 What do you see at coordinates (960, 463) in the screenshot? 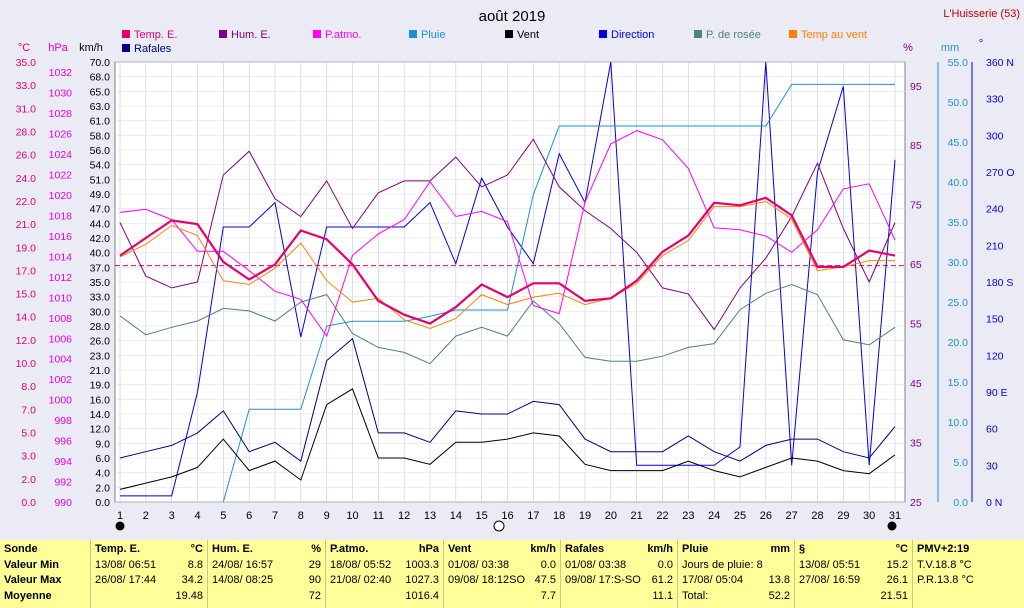
I see `rain-tick-10: 5.0` at bounding box center [960, 463].